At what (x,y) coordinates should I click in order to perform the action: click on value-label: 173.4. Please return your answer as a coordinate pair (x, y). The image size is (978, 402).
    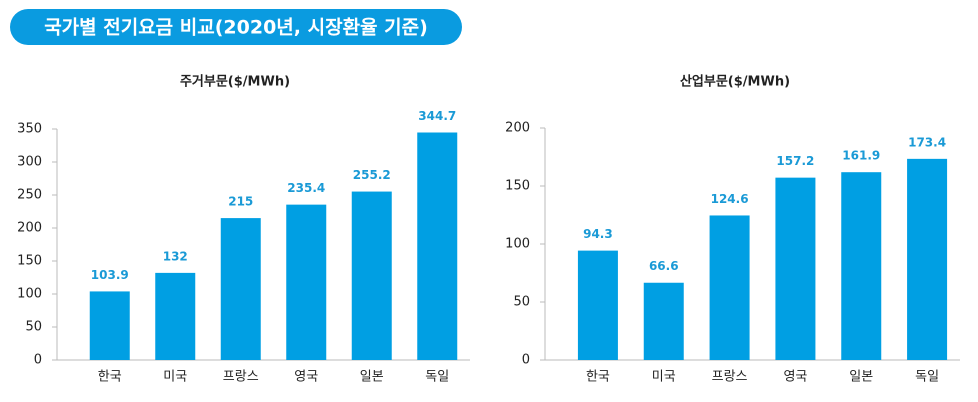
    Looking at the image, I should click on (927, 142).